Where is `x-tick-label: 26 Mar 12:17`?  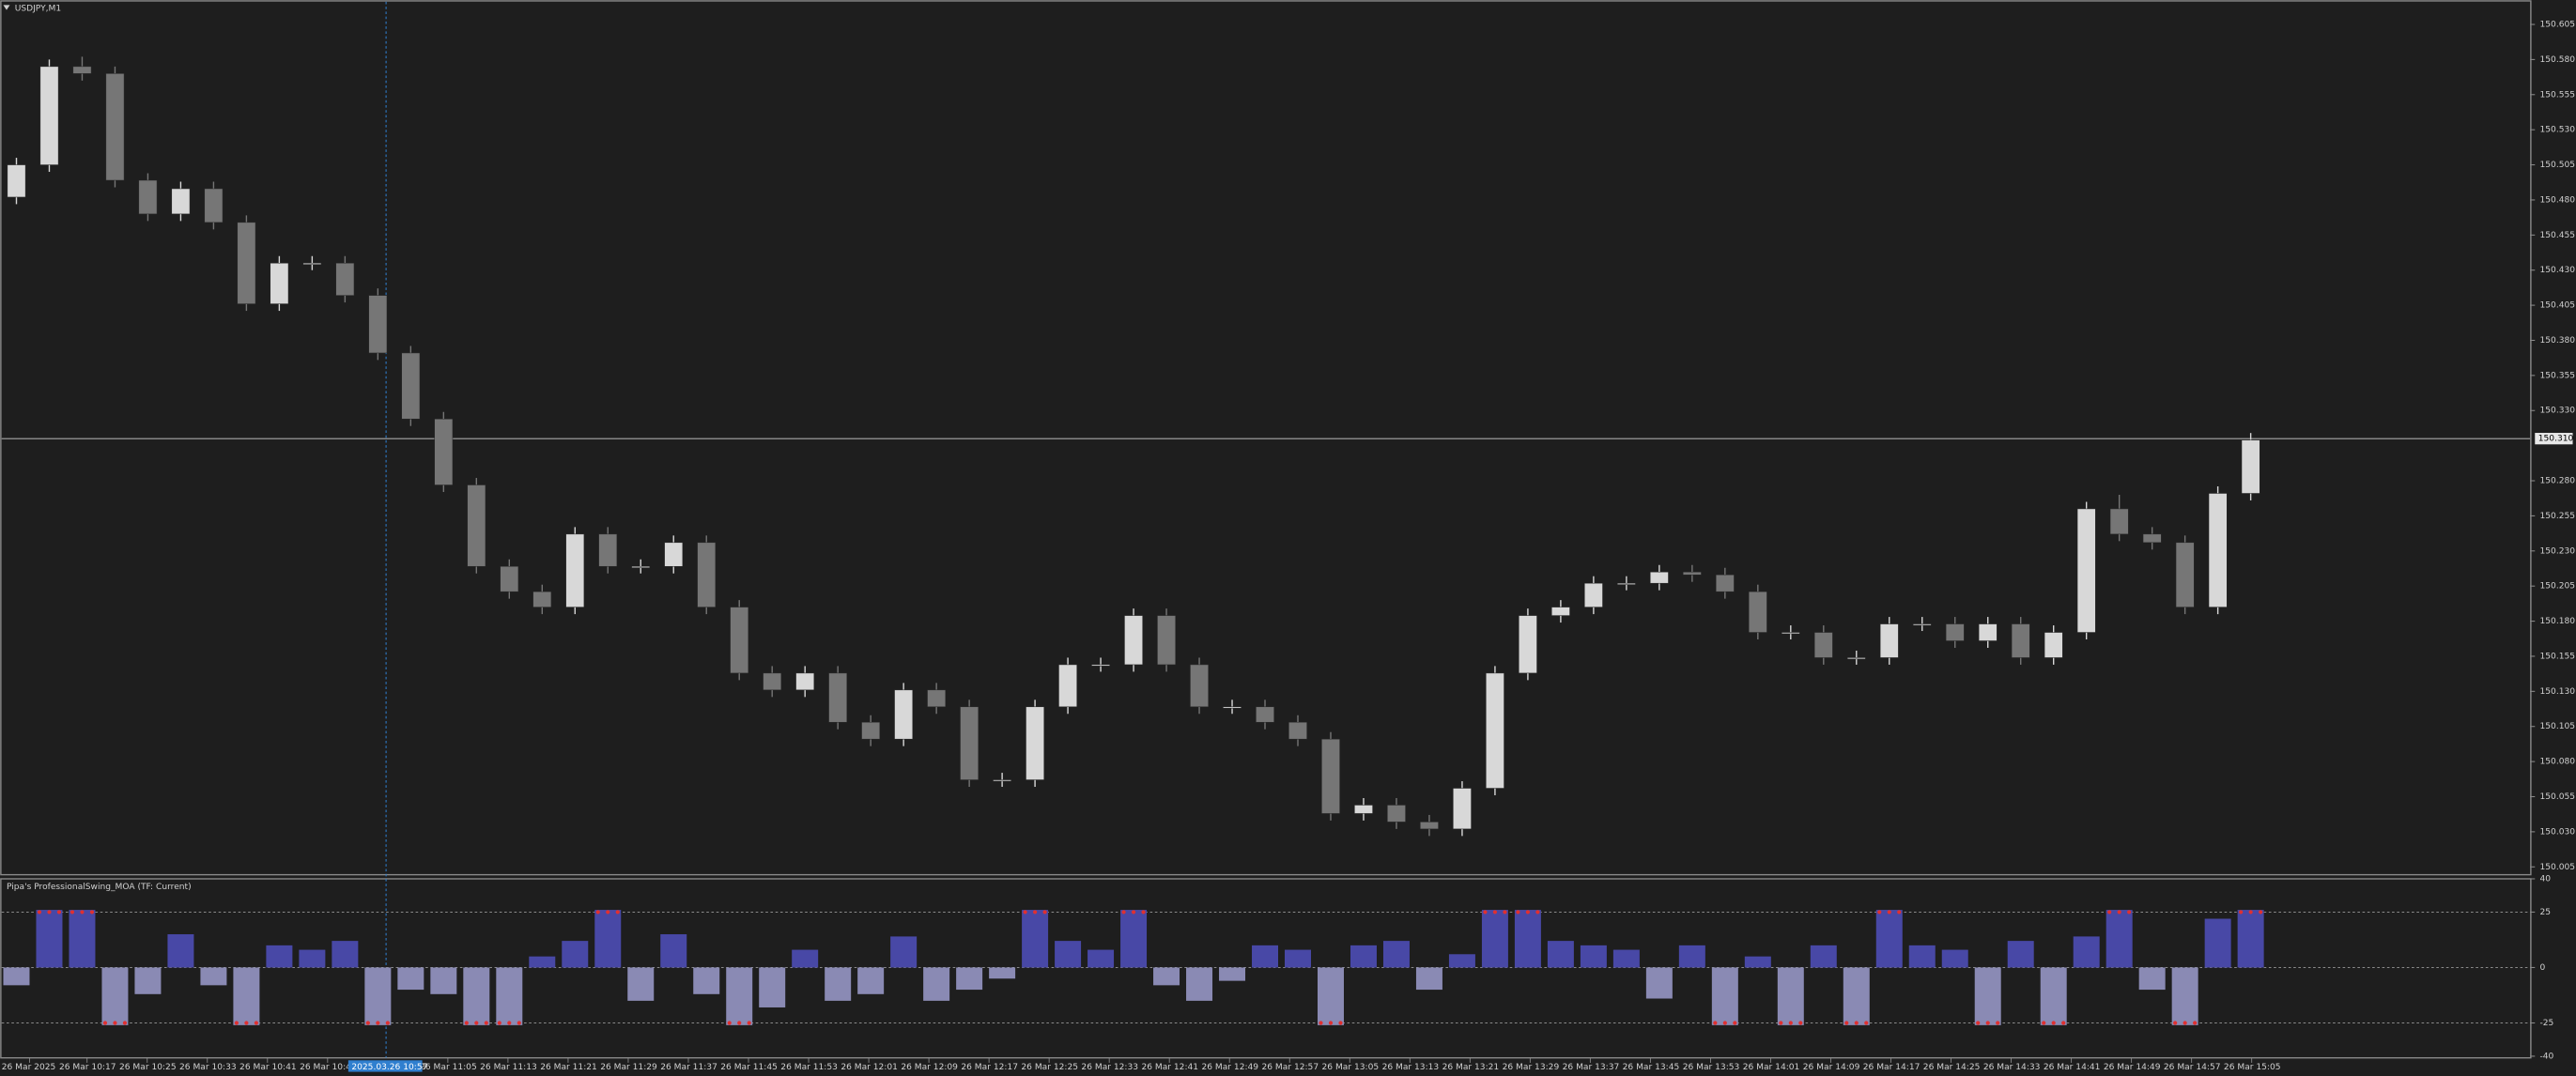 x-tick-label: 26 Mar 12:17 is located at coordinates (989, 1068).